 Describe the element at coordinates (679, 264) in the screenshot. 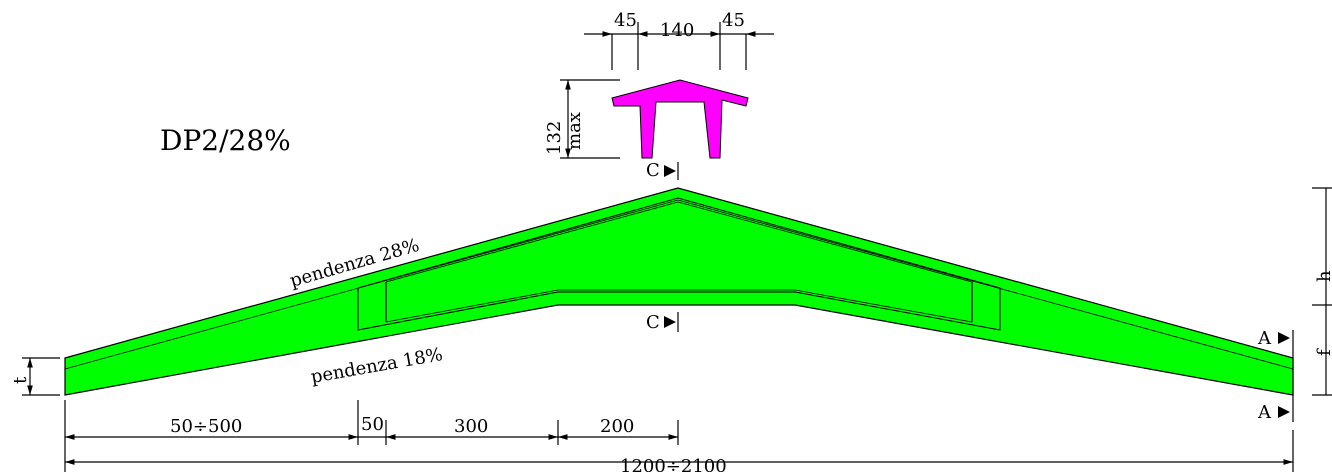

I see `beam-inner-outline` at that location.